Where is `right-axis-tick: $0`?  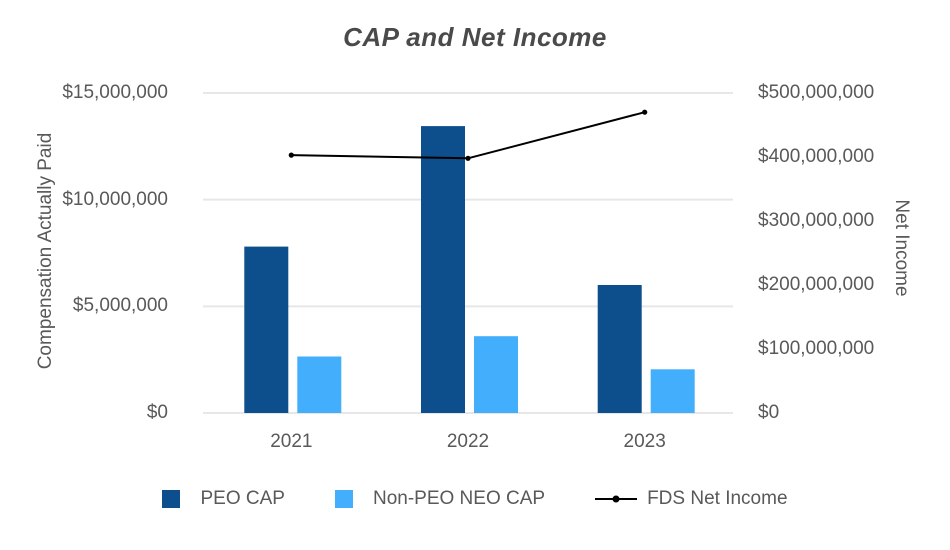
right-axis-tick: $0 is located at coordinates (769, 412).